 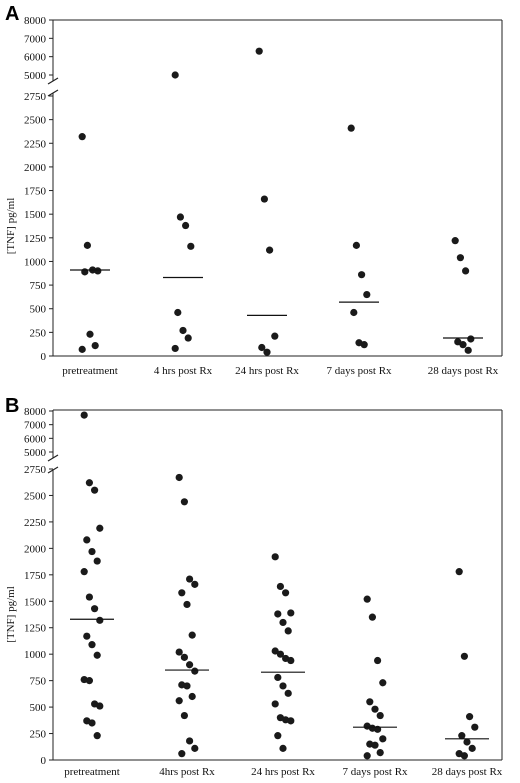 I want to click on y-tick-label: 2250, so click(x=35, y=144).